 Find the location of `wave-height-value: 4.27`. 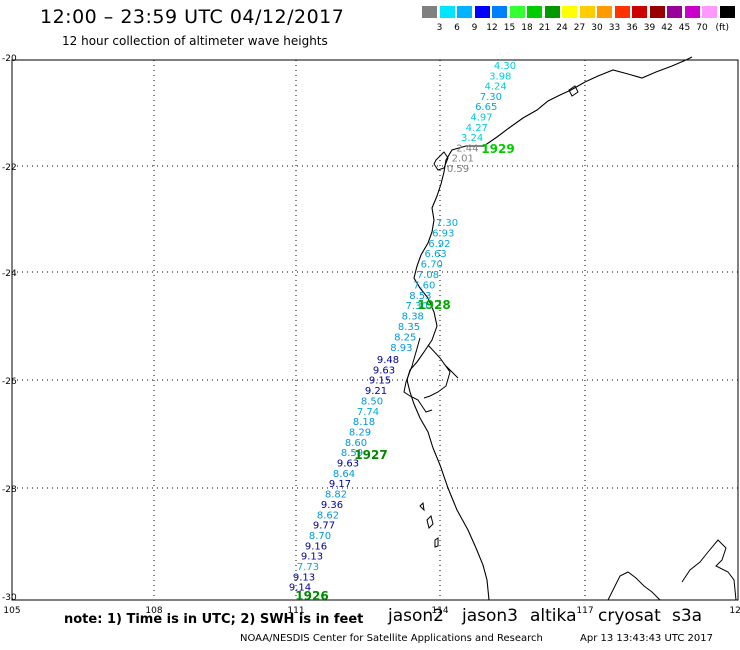

wave-height-value: 4.27 is located at coordinates (477, 128).